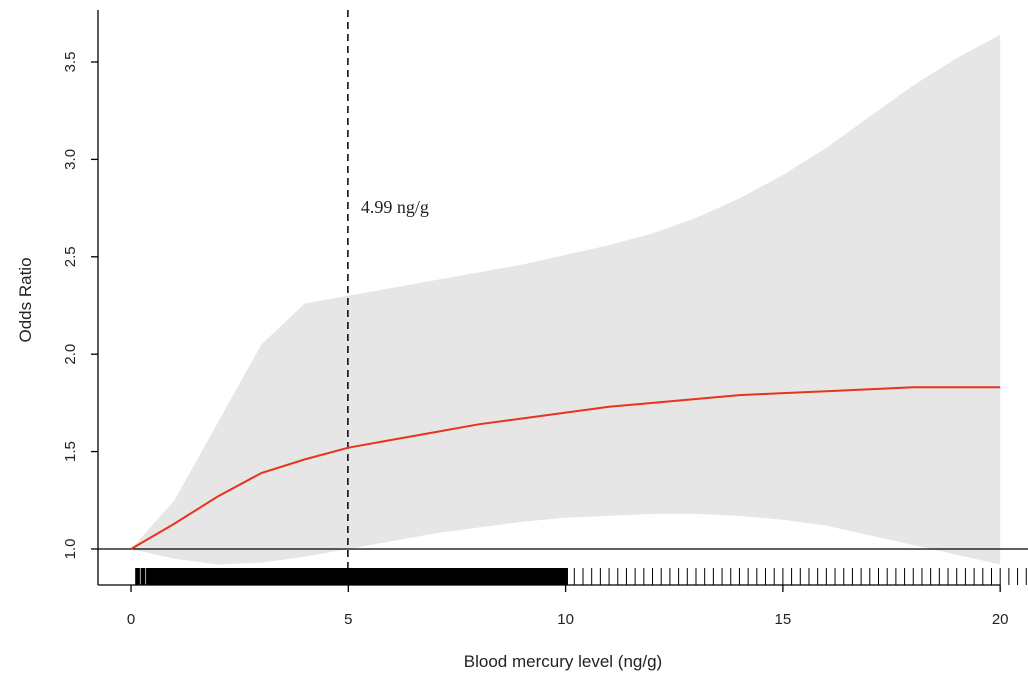 Image resolution: width=1028 pixels, height=681 pixels. I want to click on y-tick-label: 3.0, so click(70, 159).